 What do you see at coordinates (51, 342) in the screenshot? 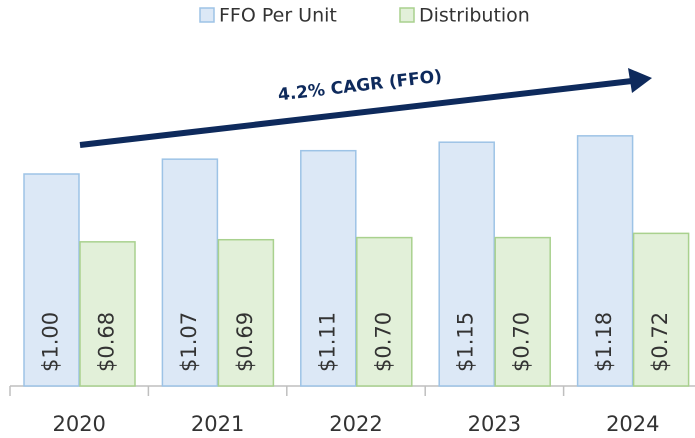
I see `value-label: $1.00` at bounding box center [51, 342].